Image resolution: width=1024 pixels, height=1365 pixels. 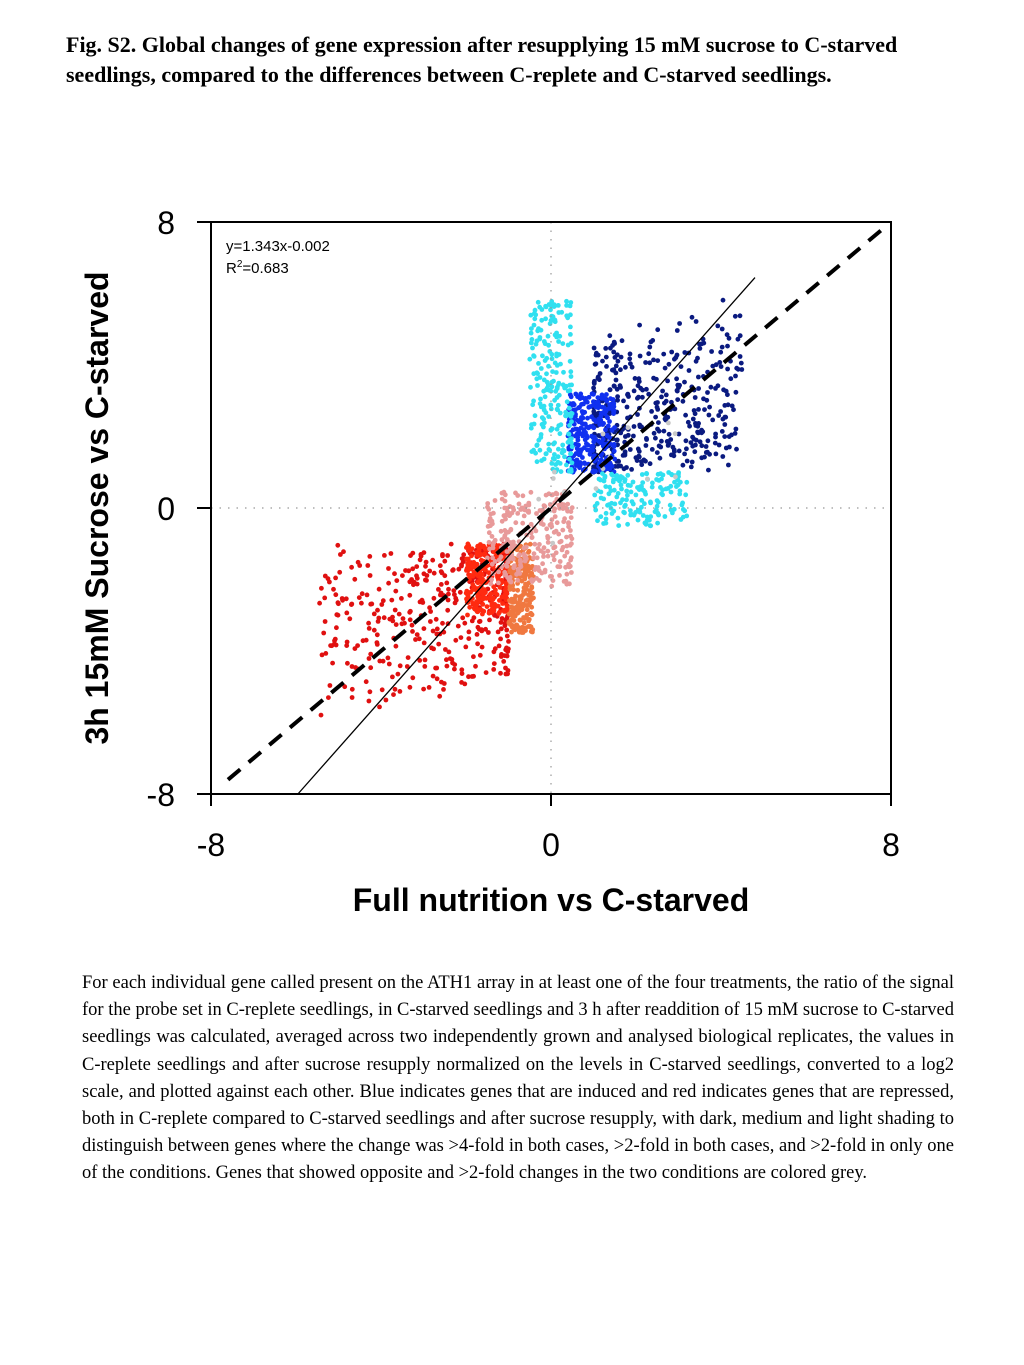 What do you see at coordinates (278, 246) in the screenshot?
I see `regression-equation: y=1.343x-0.002` at bounding box center [278, 246].